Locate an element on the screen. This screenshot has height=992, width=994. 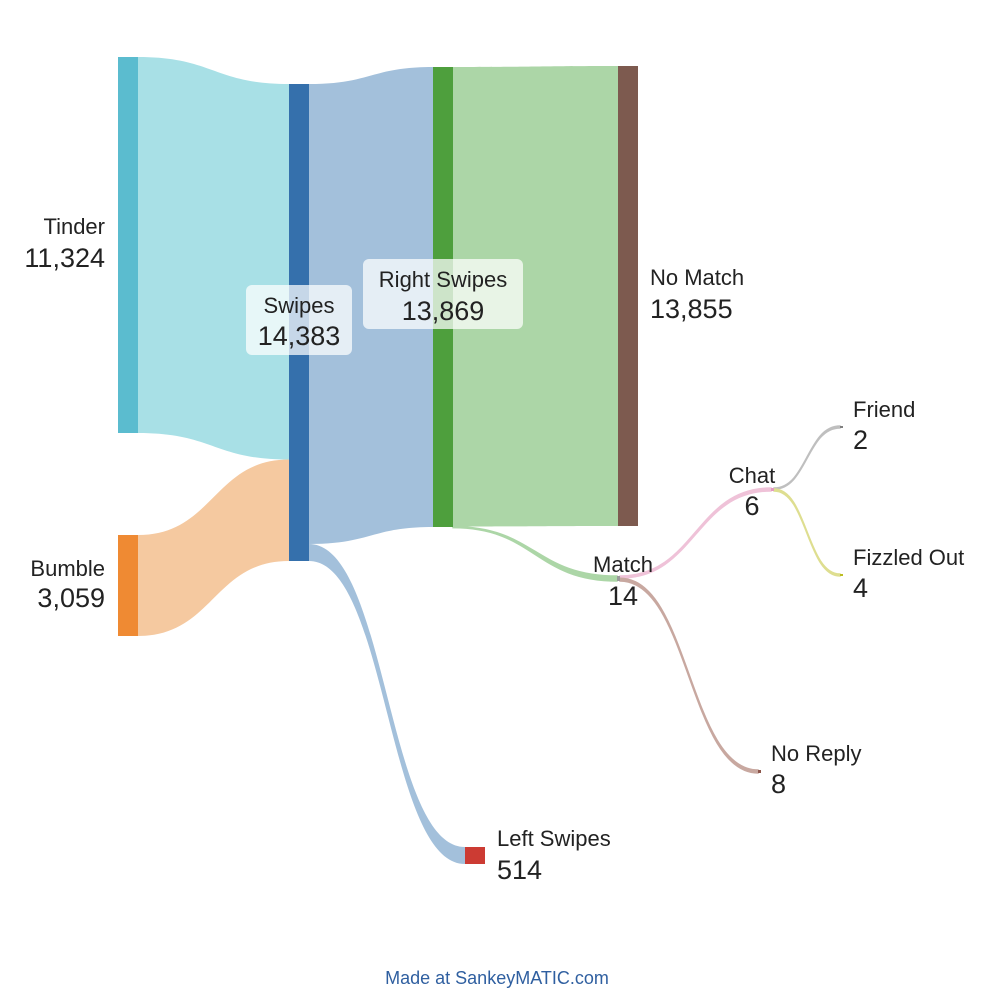
node-value-left: 514 is located at coordinates (519, 870).